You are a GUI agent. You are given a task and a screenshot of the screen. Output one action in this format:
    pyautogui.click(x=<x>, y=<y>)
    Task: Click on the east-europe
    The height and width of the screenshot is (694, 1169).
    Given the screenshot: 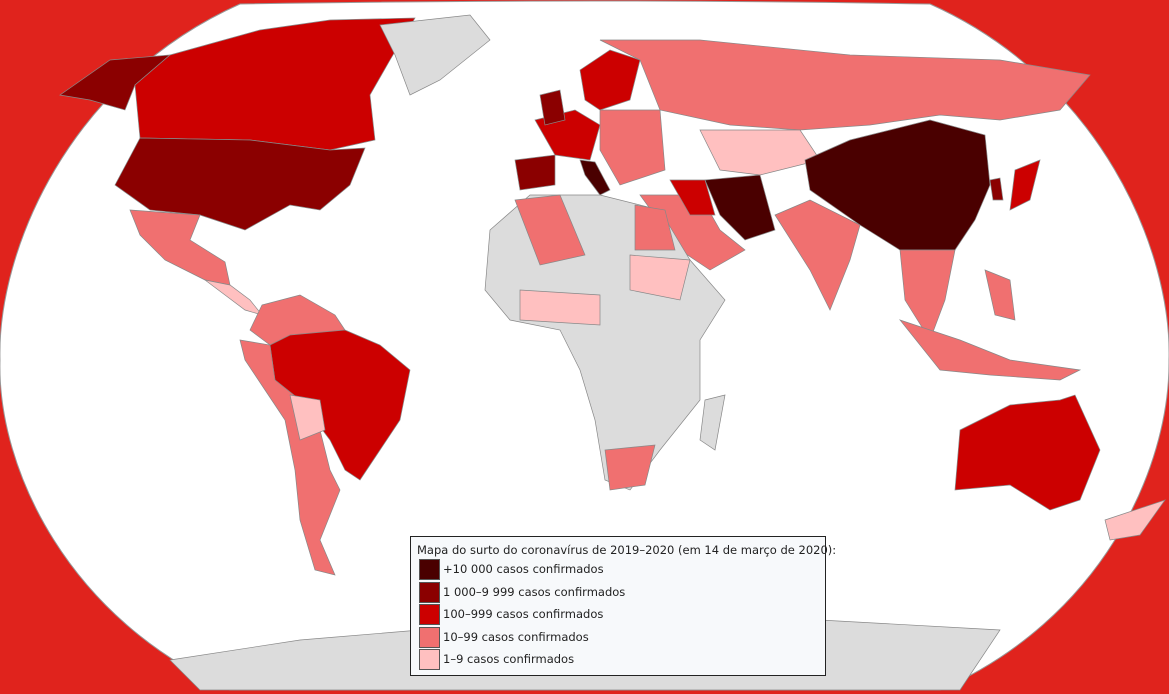 What is the action you would take?
    pyautogui.click(x=632, y=147)
    